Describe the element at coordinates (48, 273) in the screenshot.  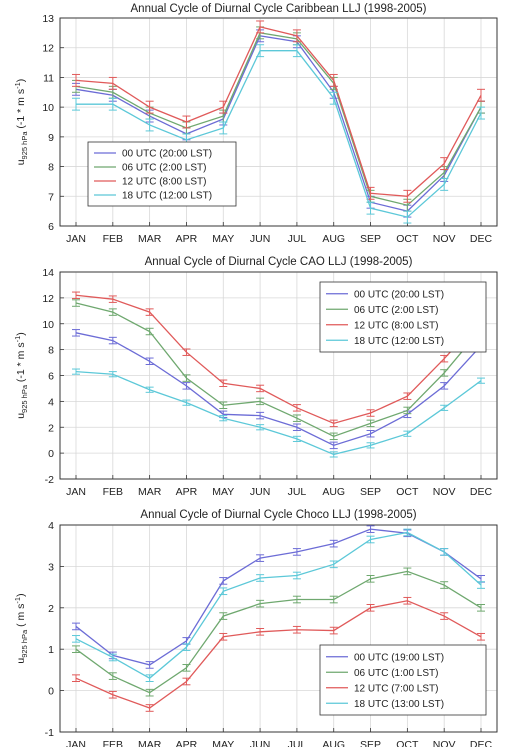
I see `y-tick-label: 14` at that location.